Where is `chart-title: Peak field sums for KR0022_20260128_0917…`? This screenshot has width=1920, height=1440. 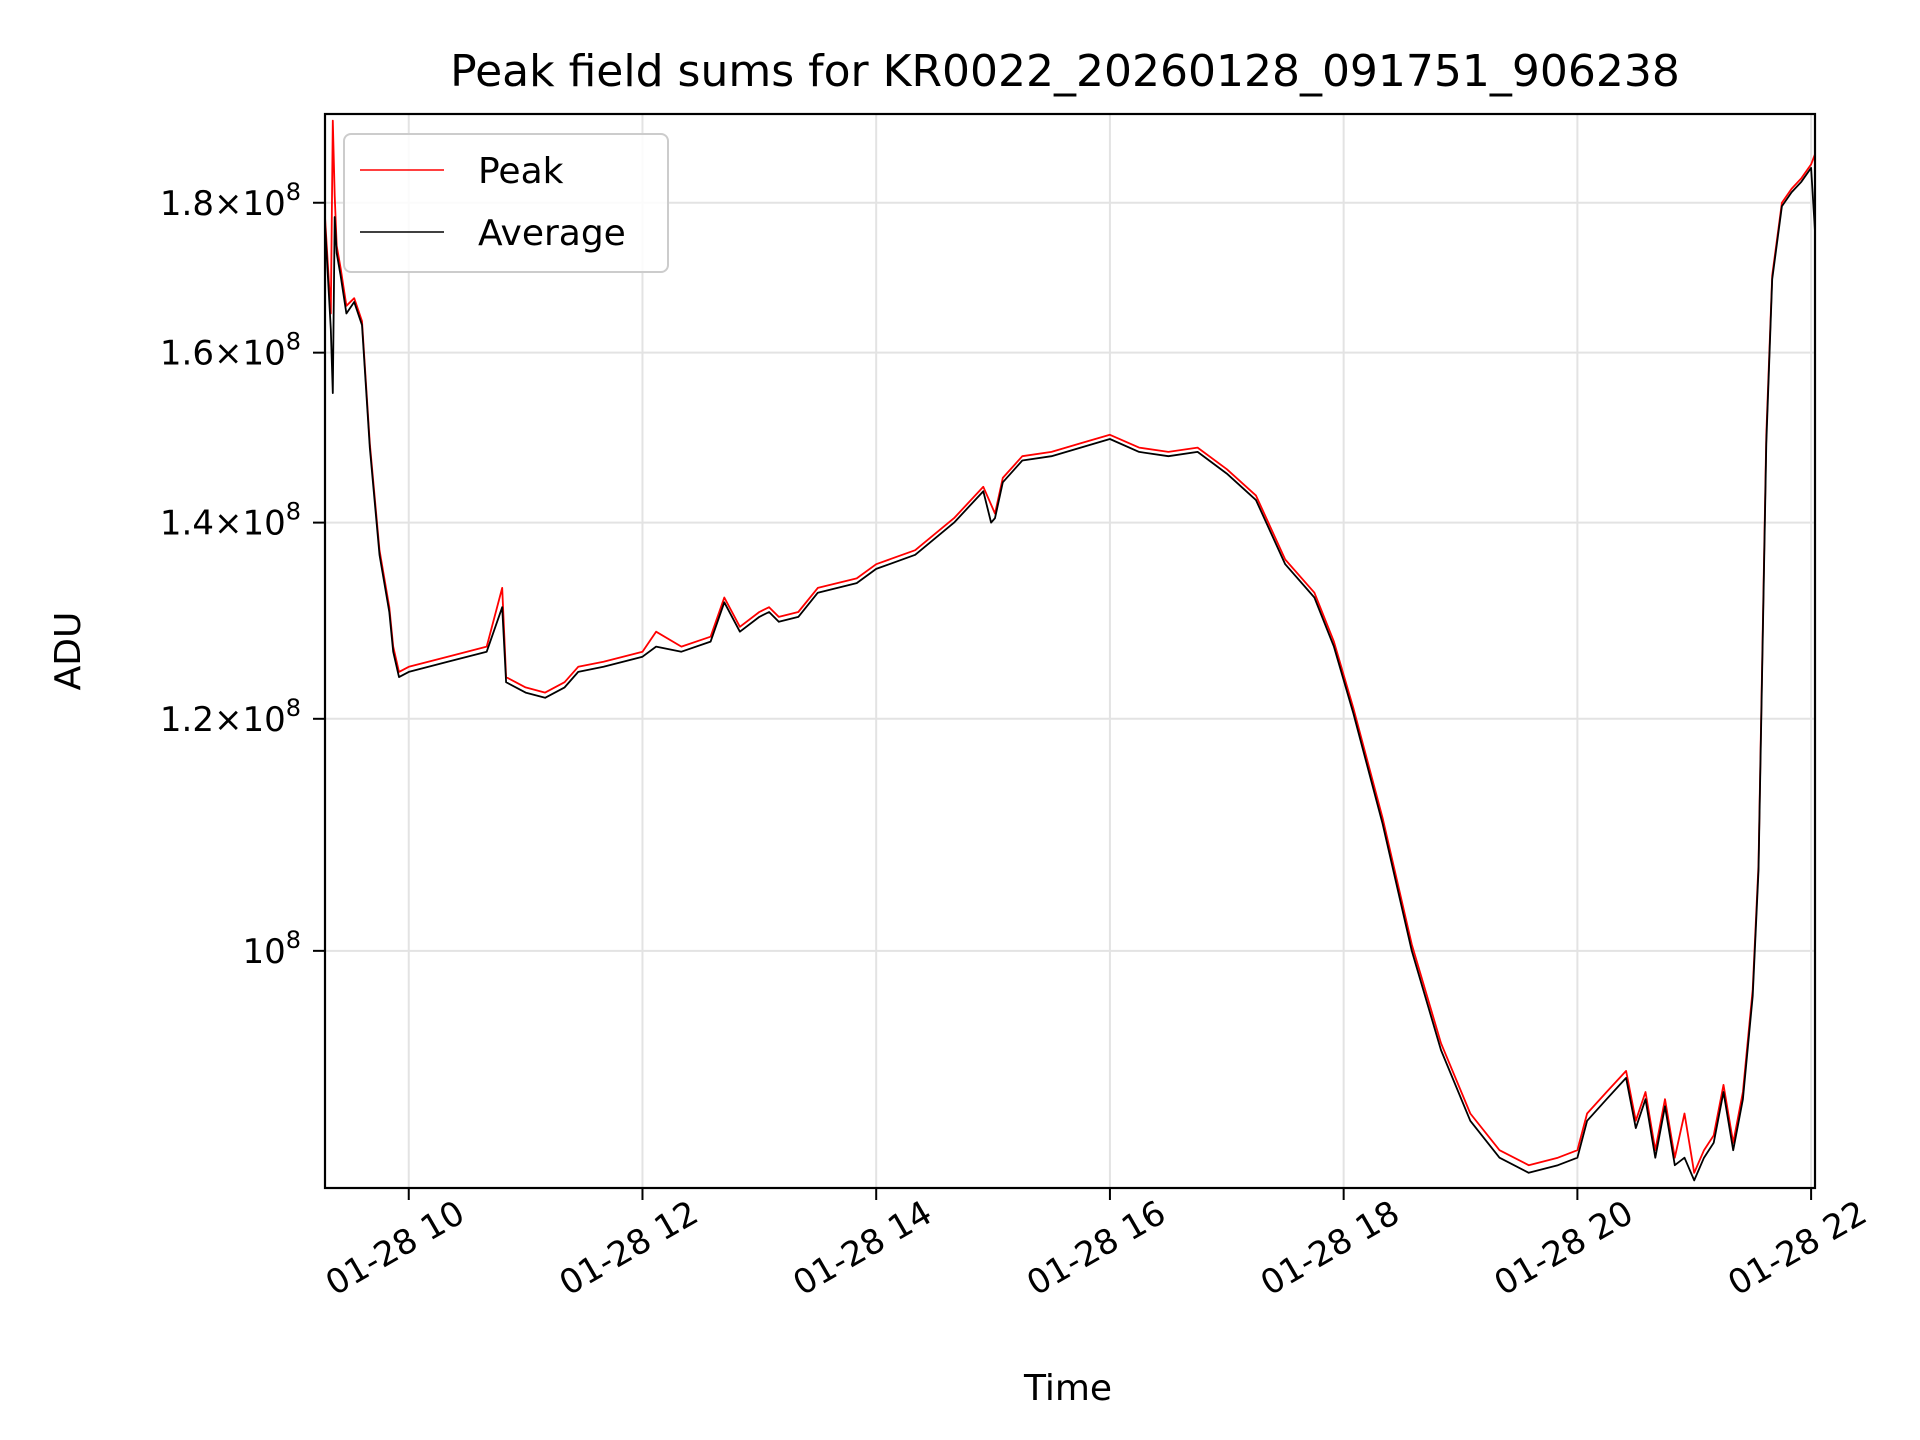
chart-title: Peak field sums for KR0022_20260128_0917… is located at coordinates (1065, 71).